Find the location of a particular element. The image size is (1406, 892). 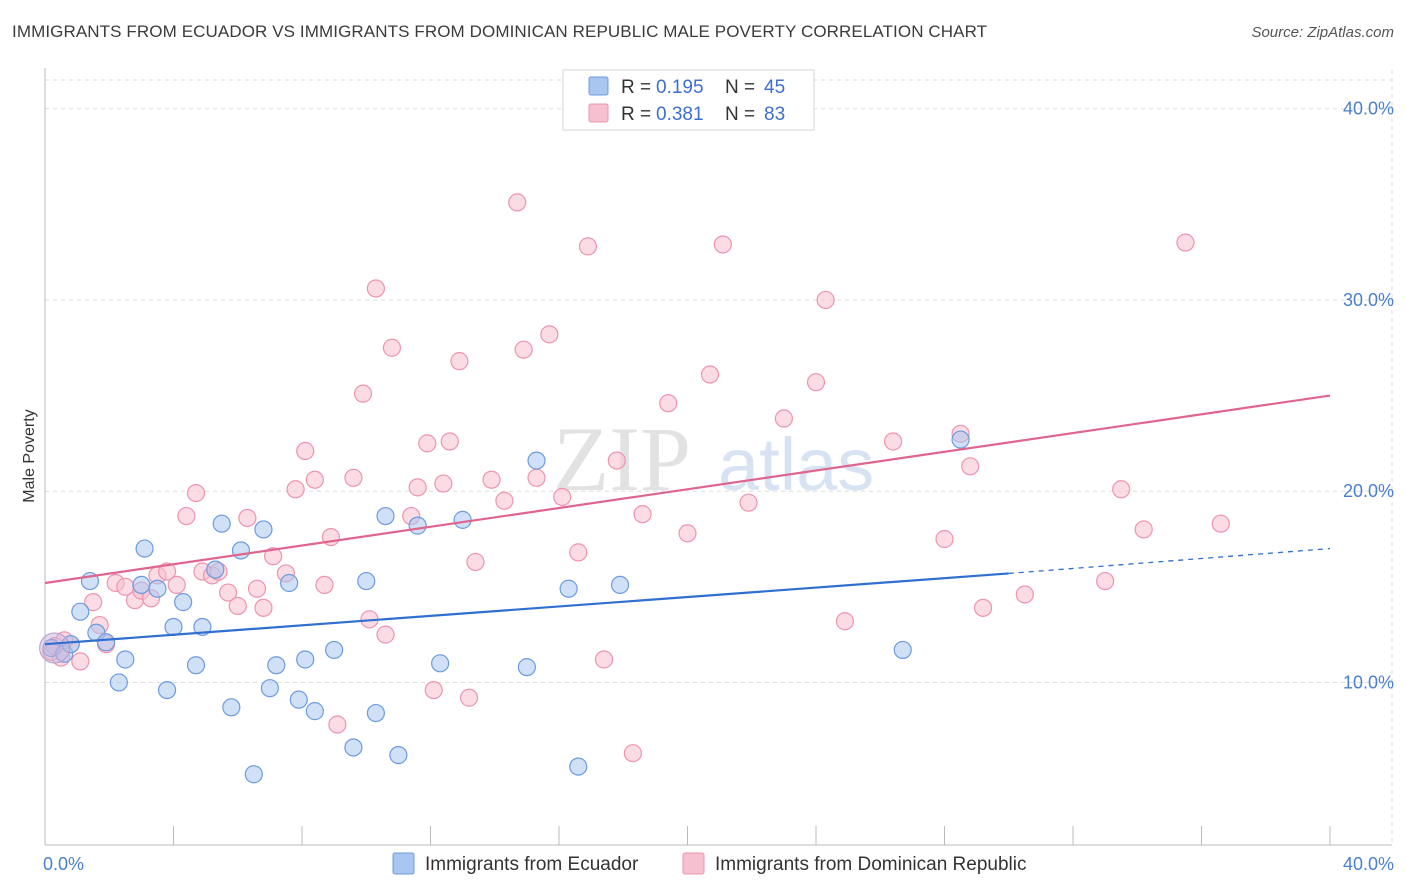

legend-r-value-ecuador: 0.195 is located at coordinates (680, 87).